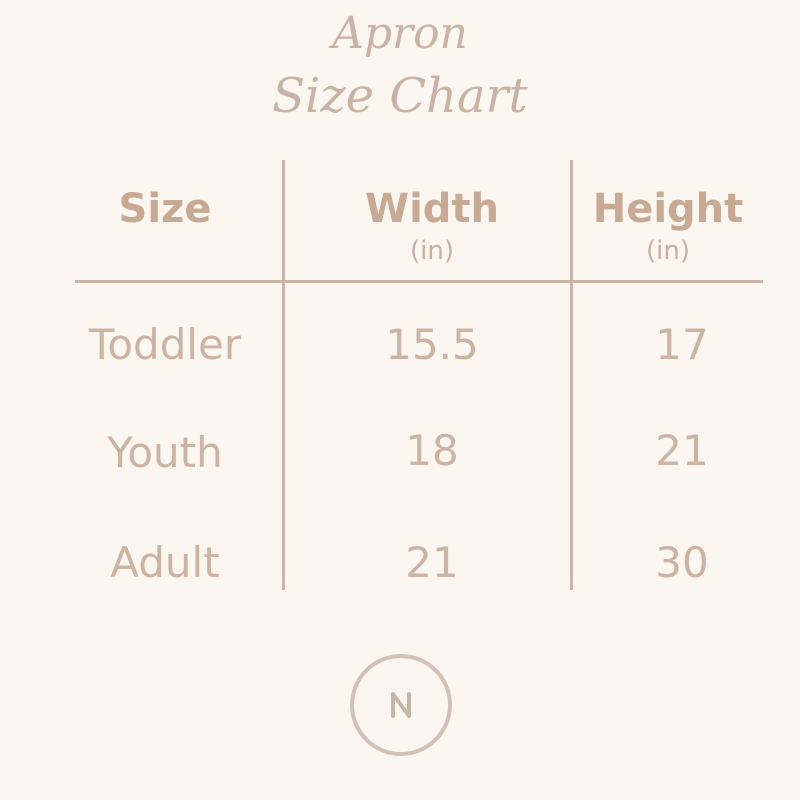 Image resolution: width=800 pixels, height=800 pixels. I want to click on row-toddler-size: Toddler, so click(165, 344).